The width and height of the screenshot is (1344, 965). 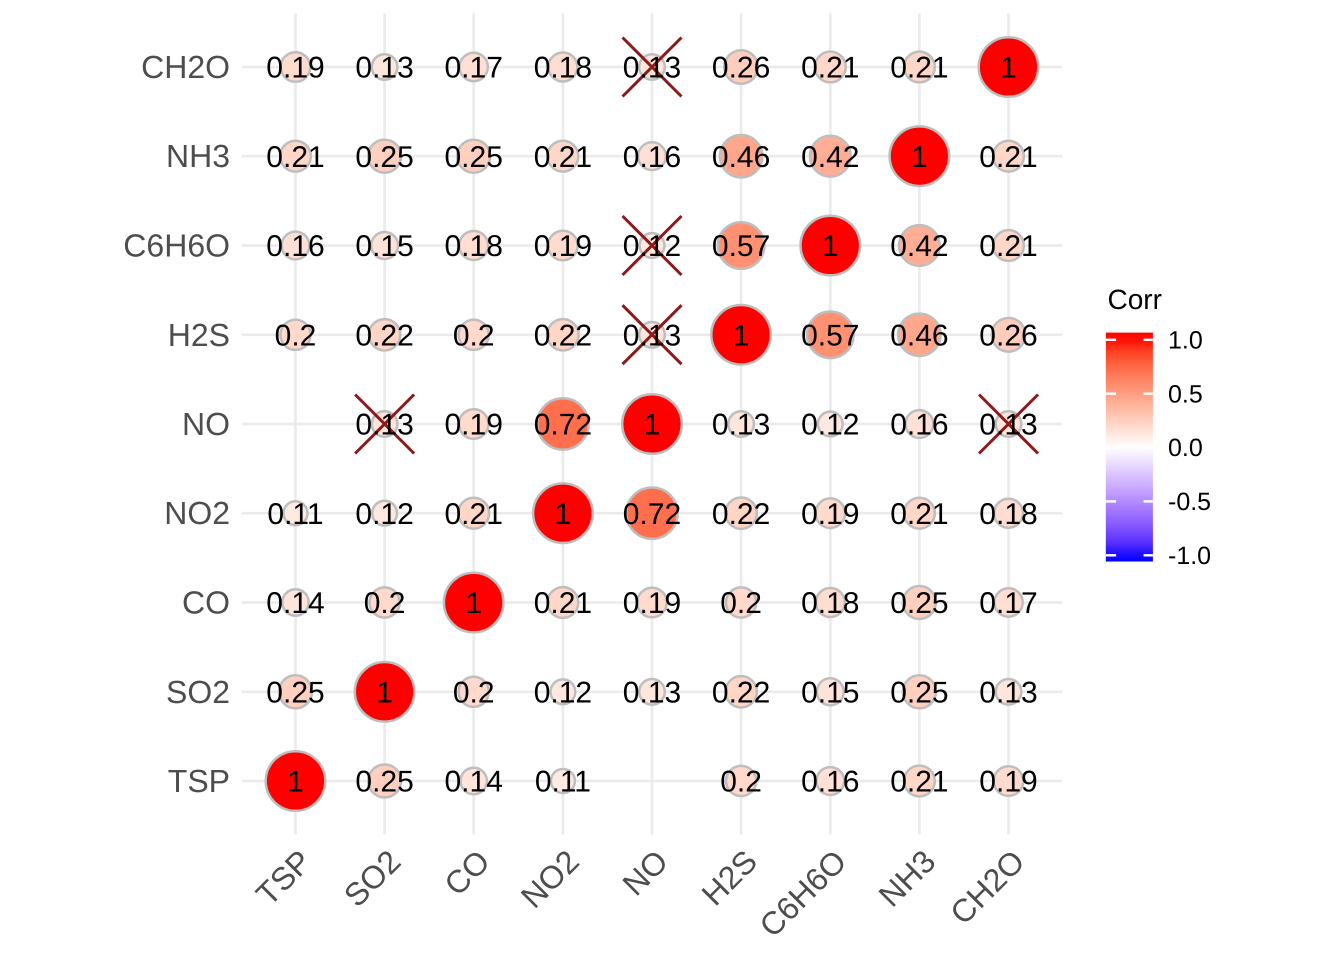 What do you see at coordinates (197, 513) in the screenshot?
I see `svg-text: NO2` at bounding box center [197, 513].